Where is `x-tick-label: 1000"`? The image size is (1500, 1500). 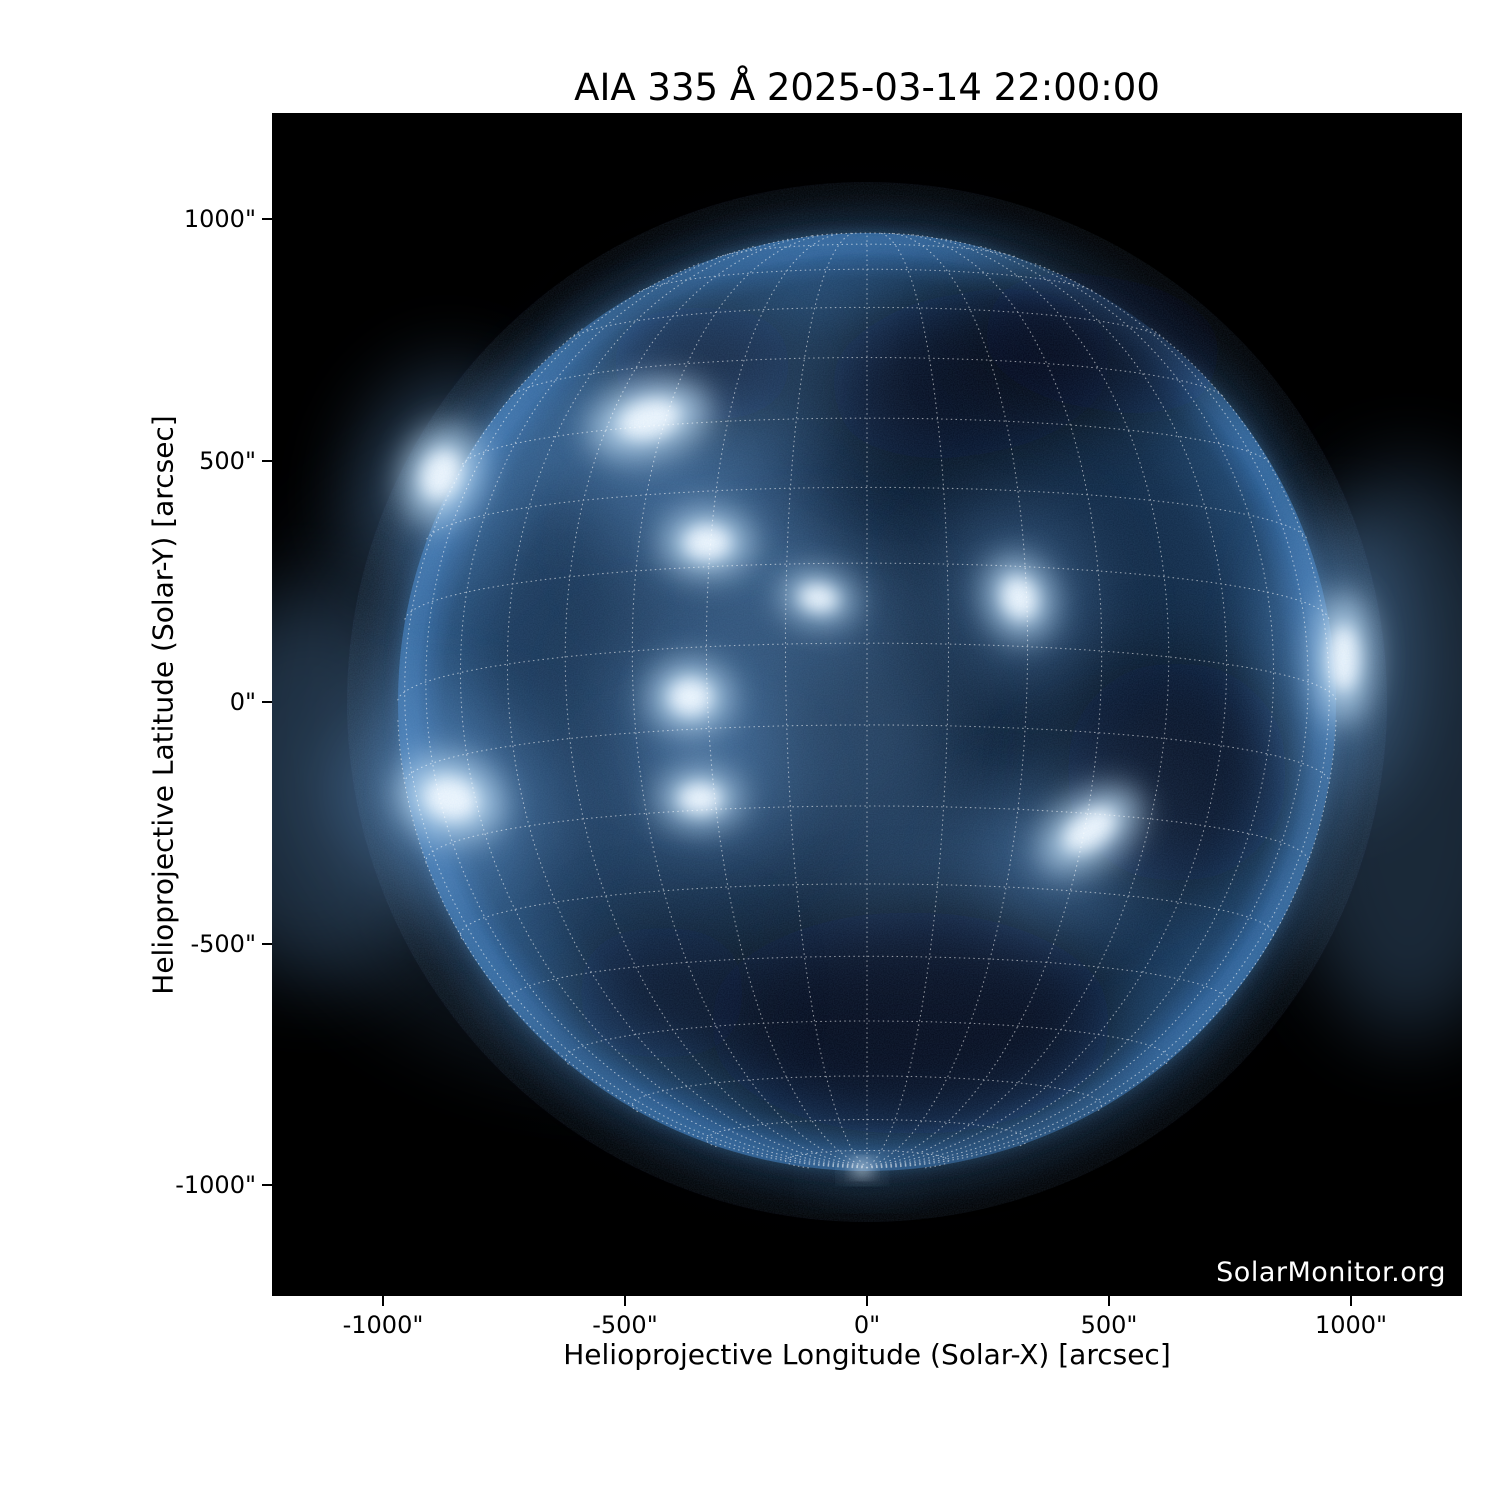 x-tick-label: 1000" is located at coordinates (1351, 1325).